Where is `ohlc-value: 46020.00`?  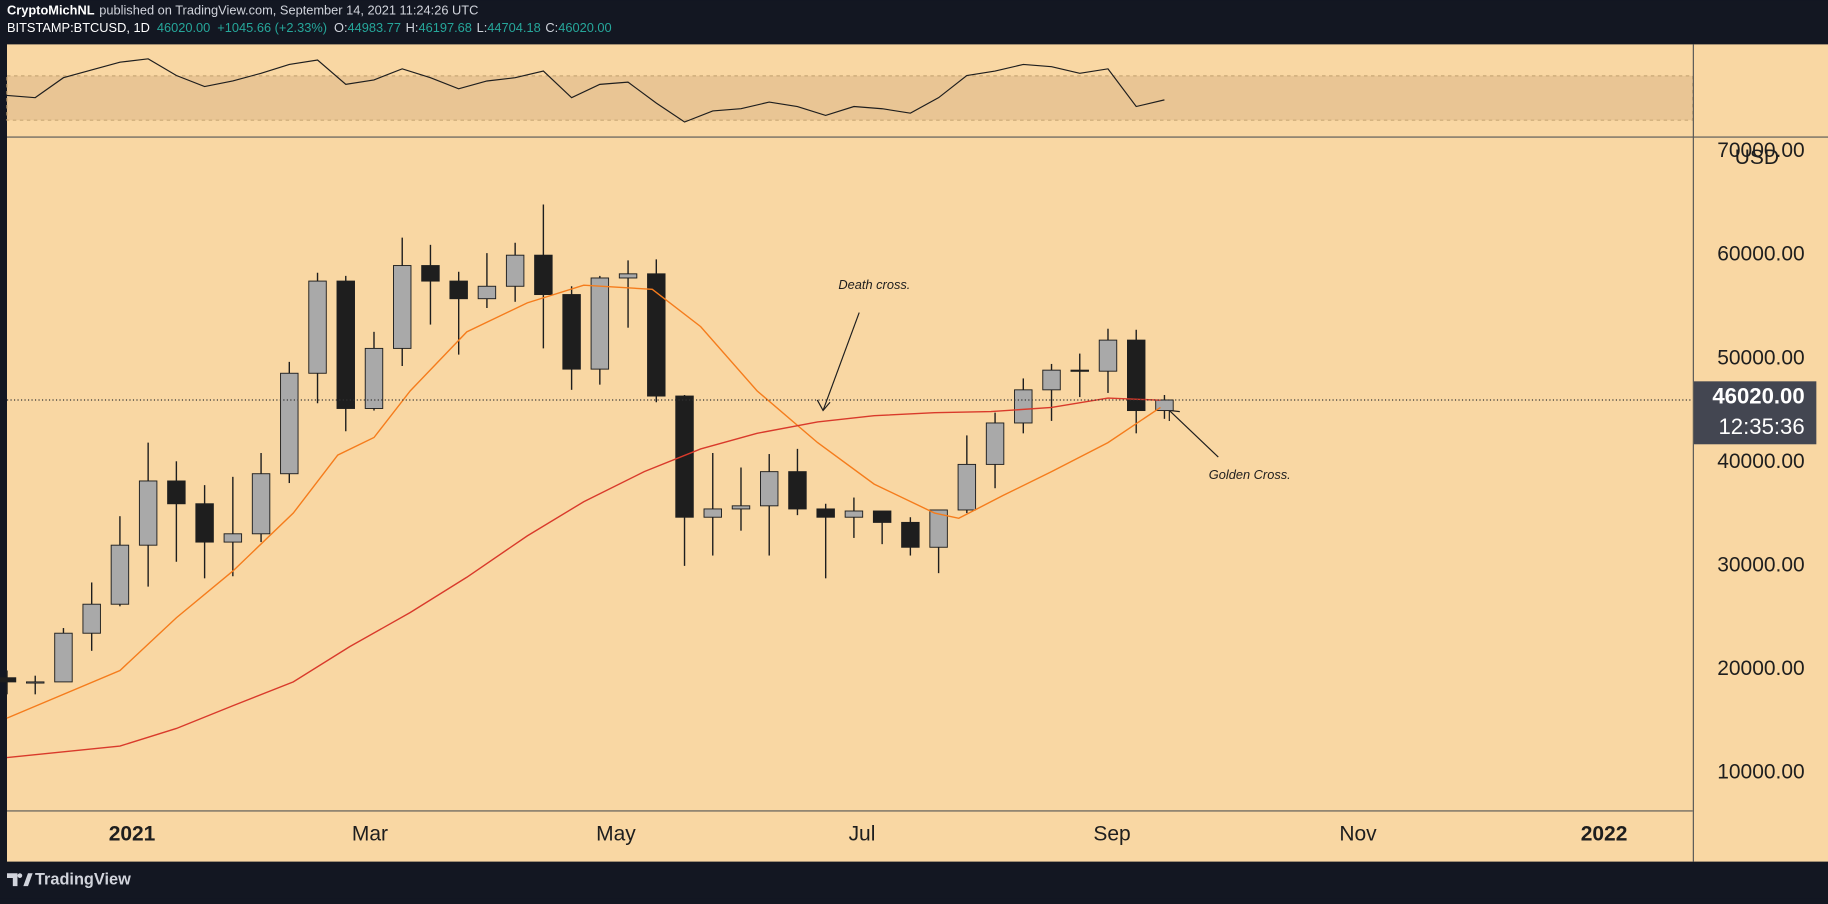
ohlc-value: 46020.00 is located at coordinates (584, 28).